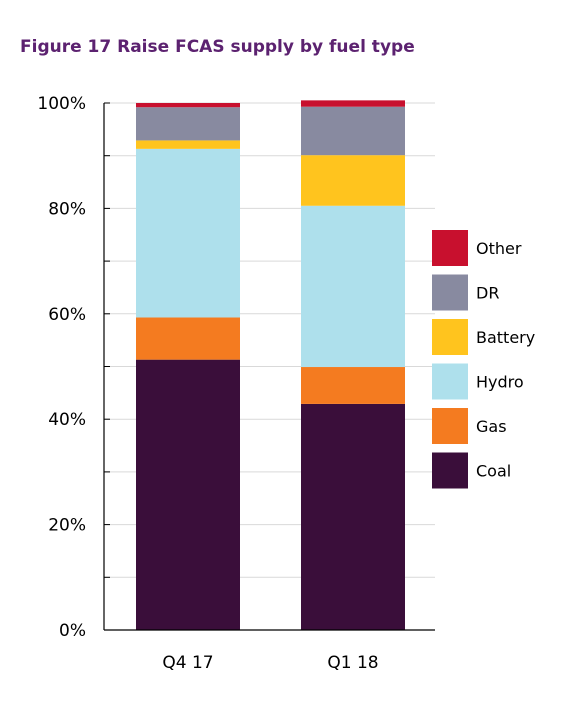 Image resolution: width=578 pixels, height=718 pixels. Describe the element at coordinates (487, 293) in the screenshot. I see `legend-label-dr: DR` at that location.